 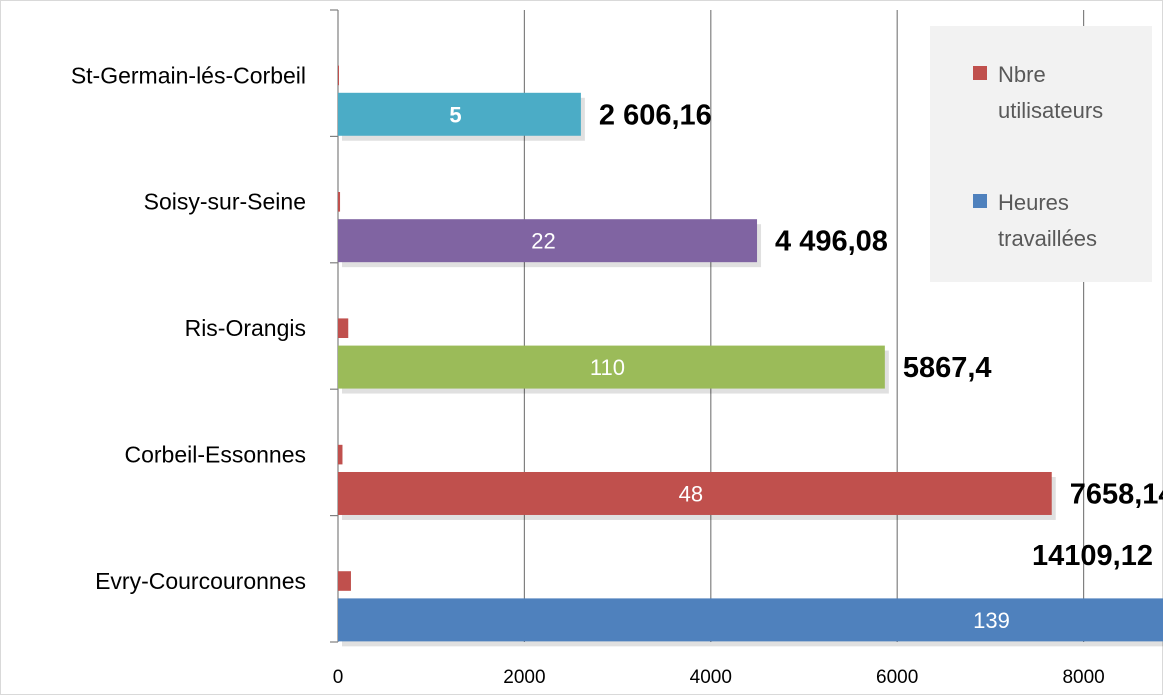 I want to click on legend-label: utilisateurs, so click(x=1050, y=110).